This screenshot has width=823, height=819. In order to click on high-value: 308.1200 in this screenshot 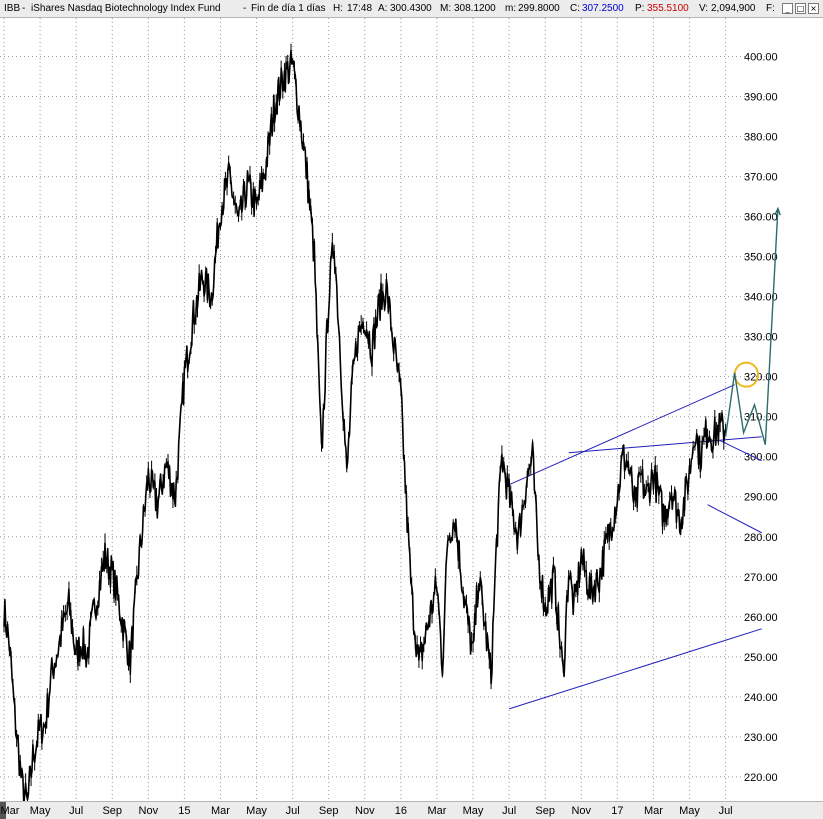, I will do `click(475, 8)`.